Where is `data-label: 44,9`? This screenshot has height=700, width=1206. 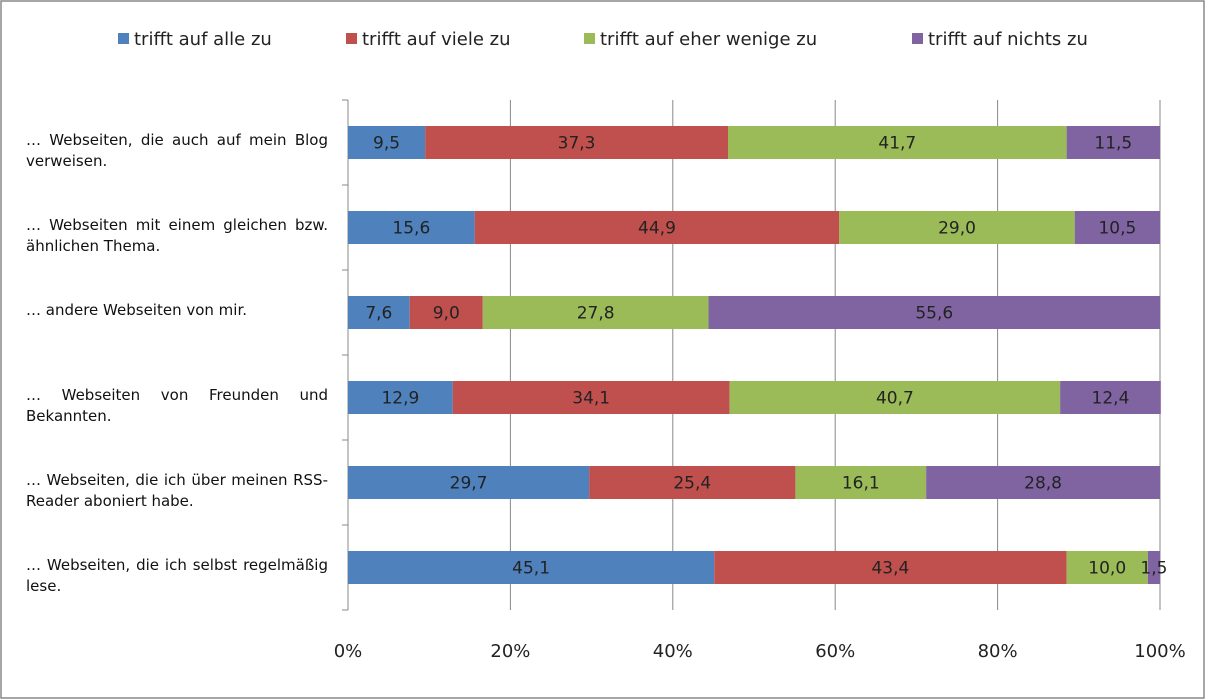
data-label: 44,9 is located at coordinates (657, 229).